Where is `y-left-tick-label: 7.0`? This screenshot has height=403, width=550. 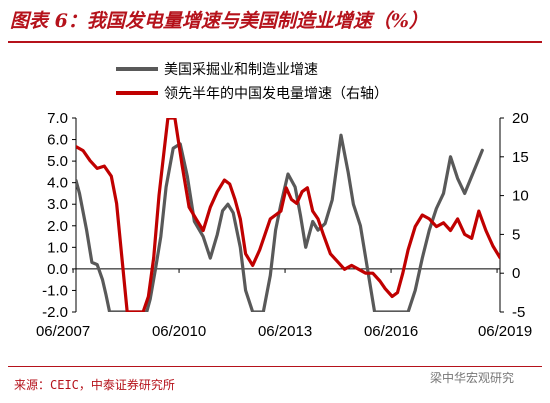 y-left-tick-label: 7.0 is located at coordinates (57, 118).